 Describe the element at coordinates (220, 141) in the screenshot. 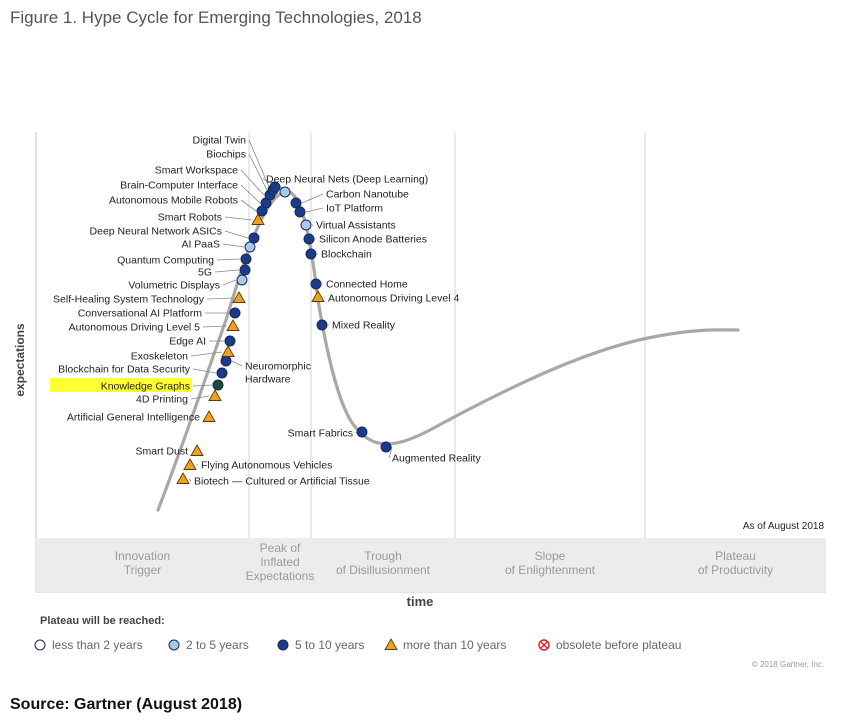

I see `tech-label-digital-twin: Digital Twin` at that location.